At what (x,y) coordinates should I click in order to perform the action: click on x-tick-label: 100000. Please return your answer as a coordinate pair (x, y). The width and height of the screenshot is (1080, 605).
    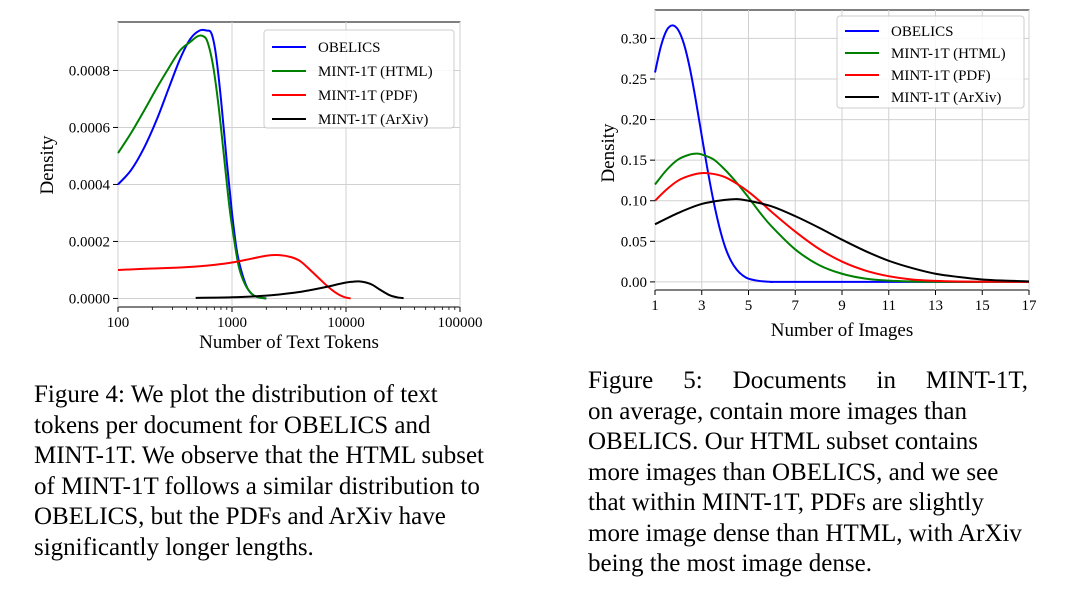
    Looking at the image, I should click on (460, 323).